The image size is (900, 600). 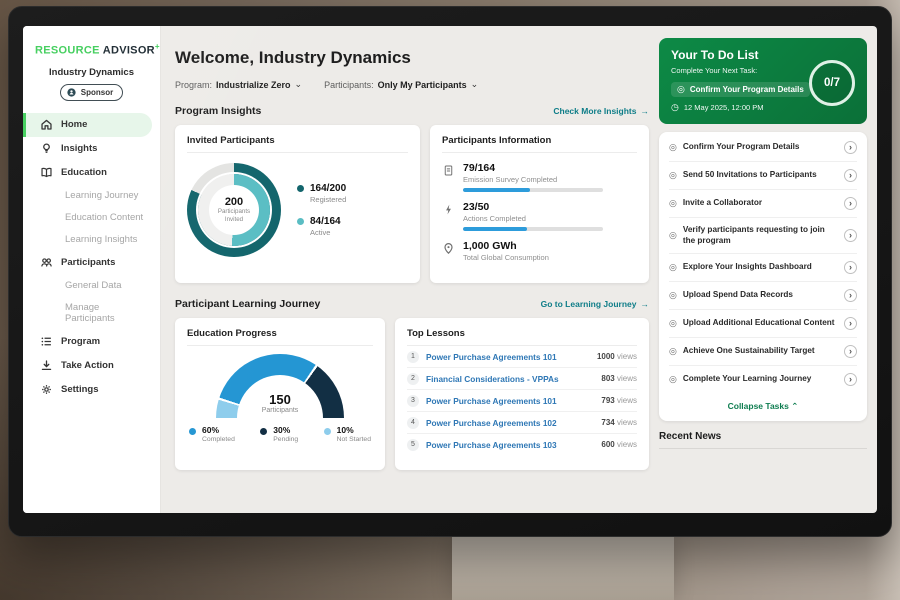 What do you see at coordinates (601, 111) in the screenshot?
I see `check-more-insights-link: Check More Insights →` at bounding box center [601, 111].